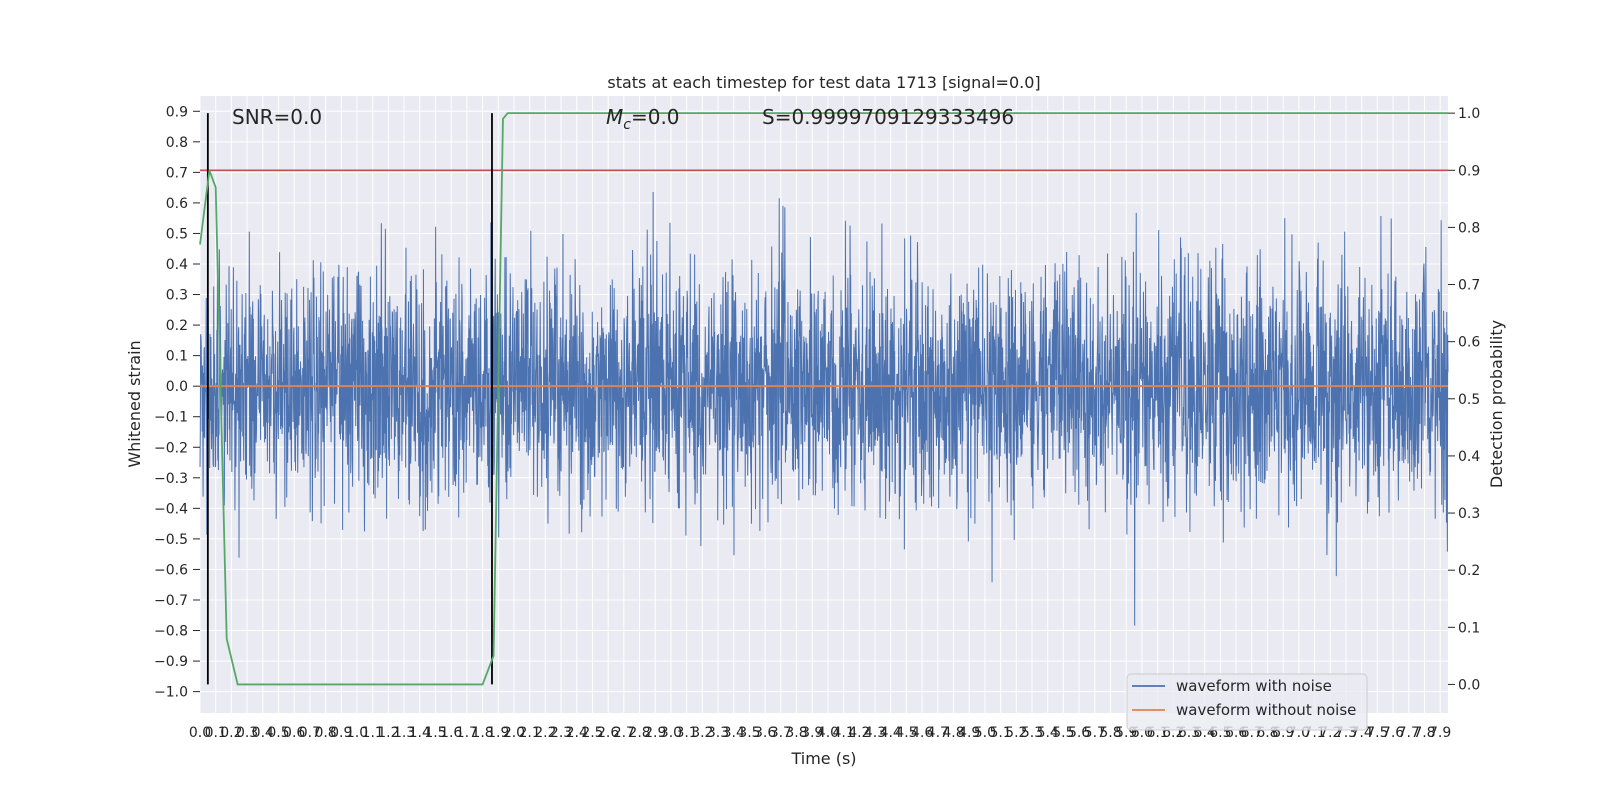  Describe the element at coordinates (1409, 733) in the screenshot. I see `x-tick-label: 7.7` at that location.